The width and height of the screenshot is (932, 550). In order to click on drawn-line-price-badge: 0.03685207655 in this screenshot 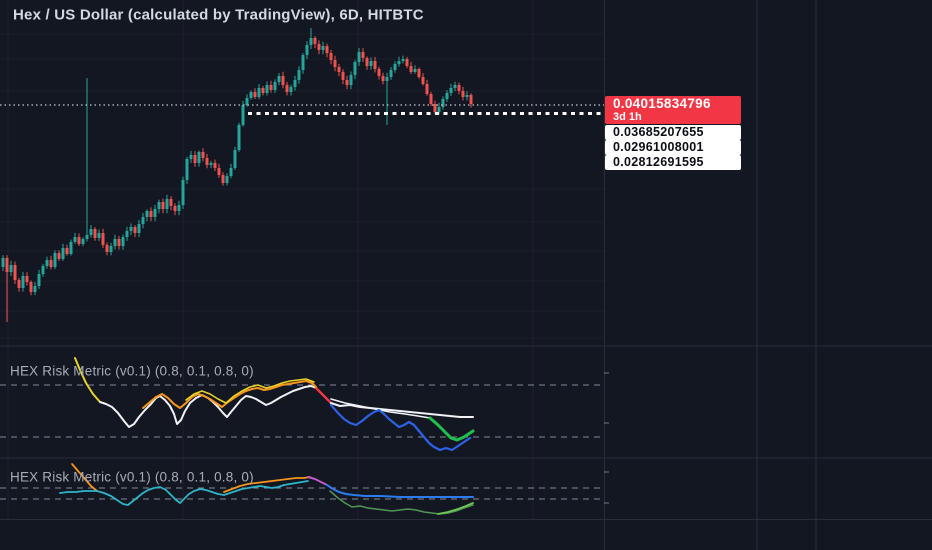, I will do `click(673, 132)`.